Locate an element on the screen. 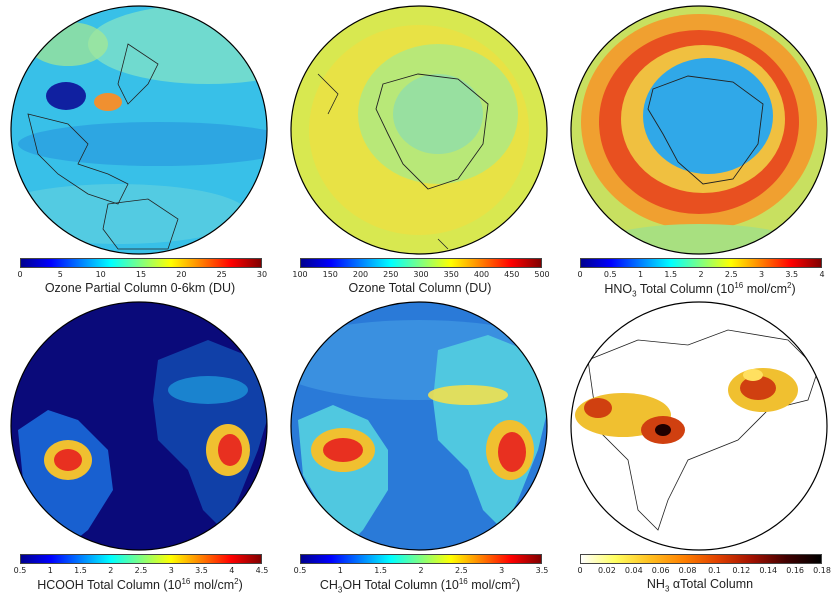  colorbar-ticks: 0.5 1 1.5 2 2.5 3 3.5 4 4.5 is located at coordinates (141, 571).